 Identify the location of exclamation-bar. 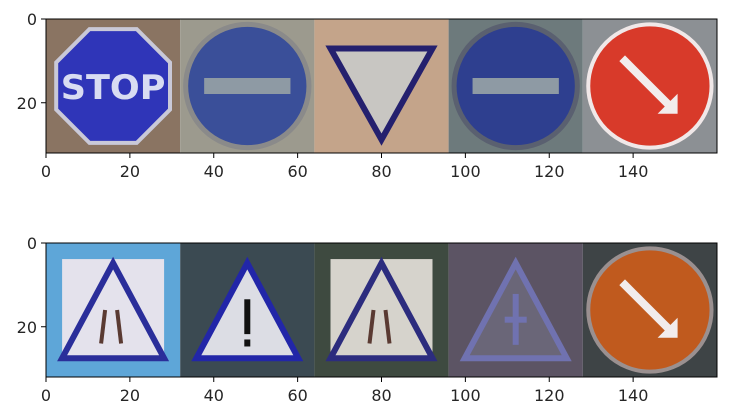
(247, 317).